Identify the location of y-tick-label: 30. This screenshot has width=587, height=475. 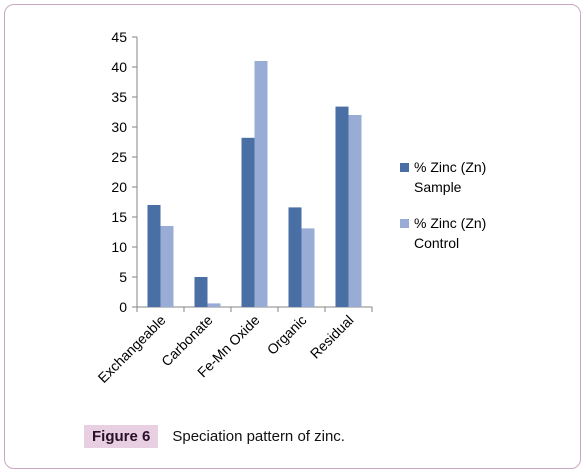
(119, 127).